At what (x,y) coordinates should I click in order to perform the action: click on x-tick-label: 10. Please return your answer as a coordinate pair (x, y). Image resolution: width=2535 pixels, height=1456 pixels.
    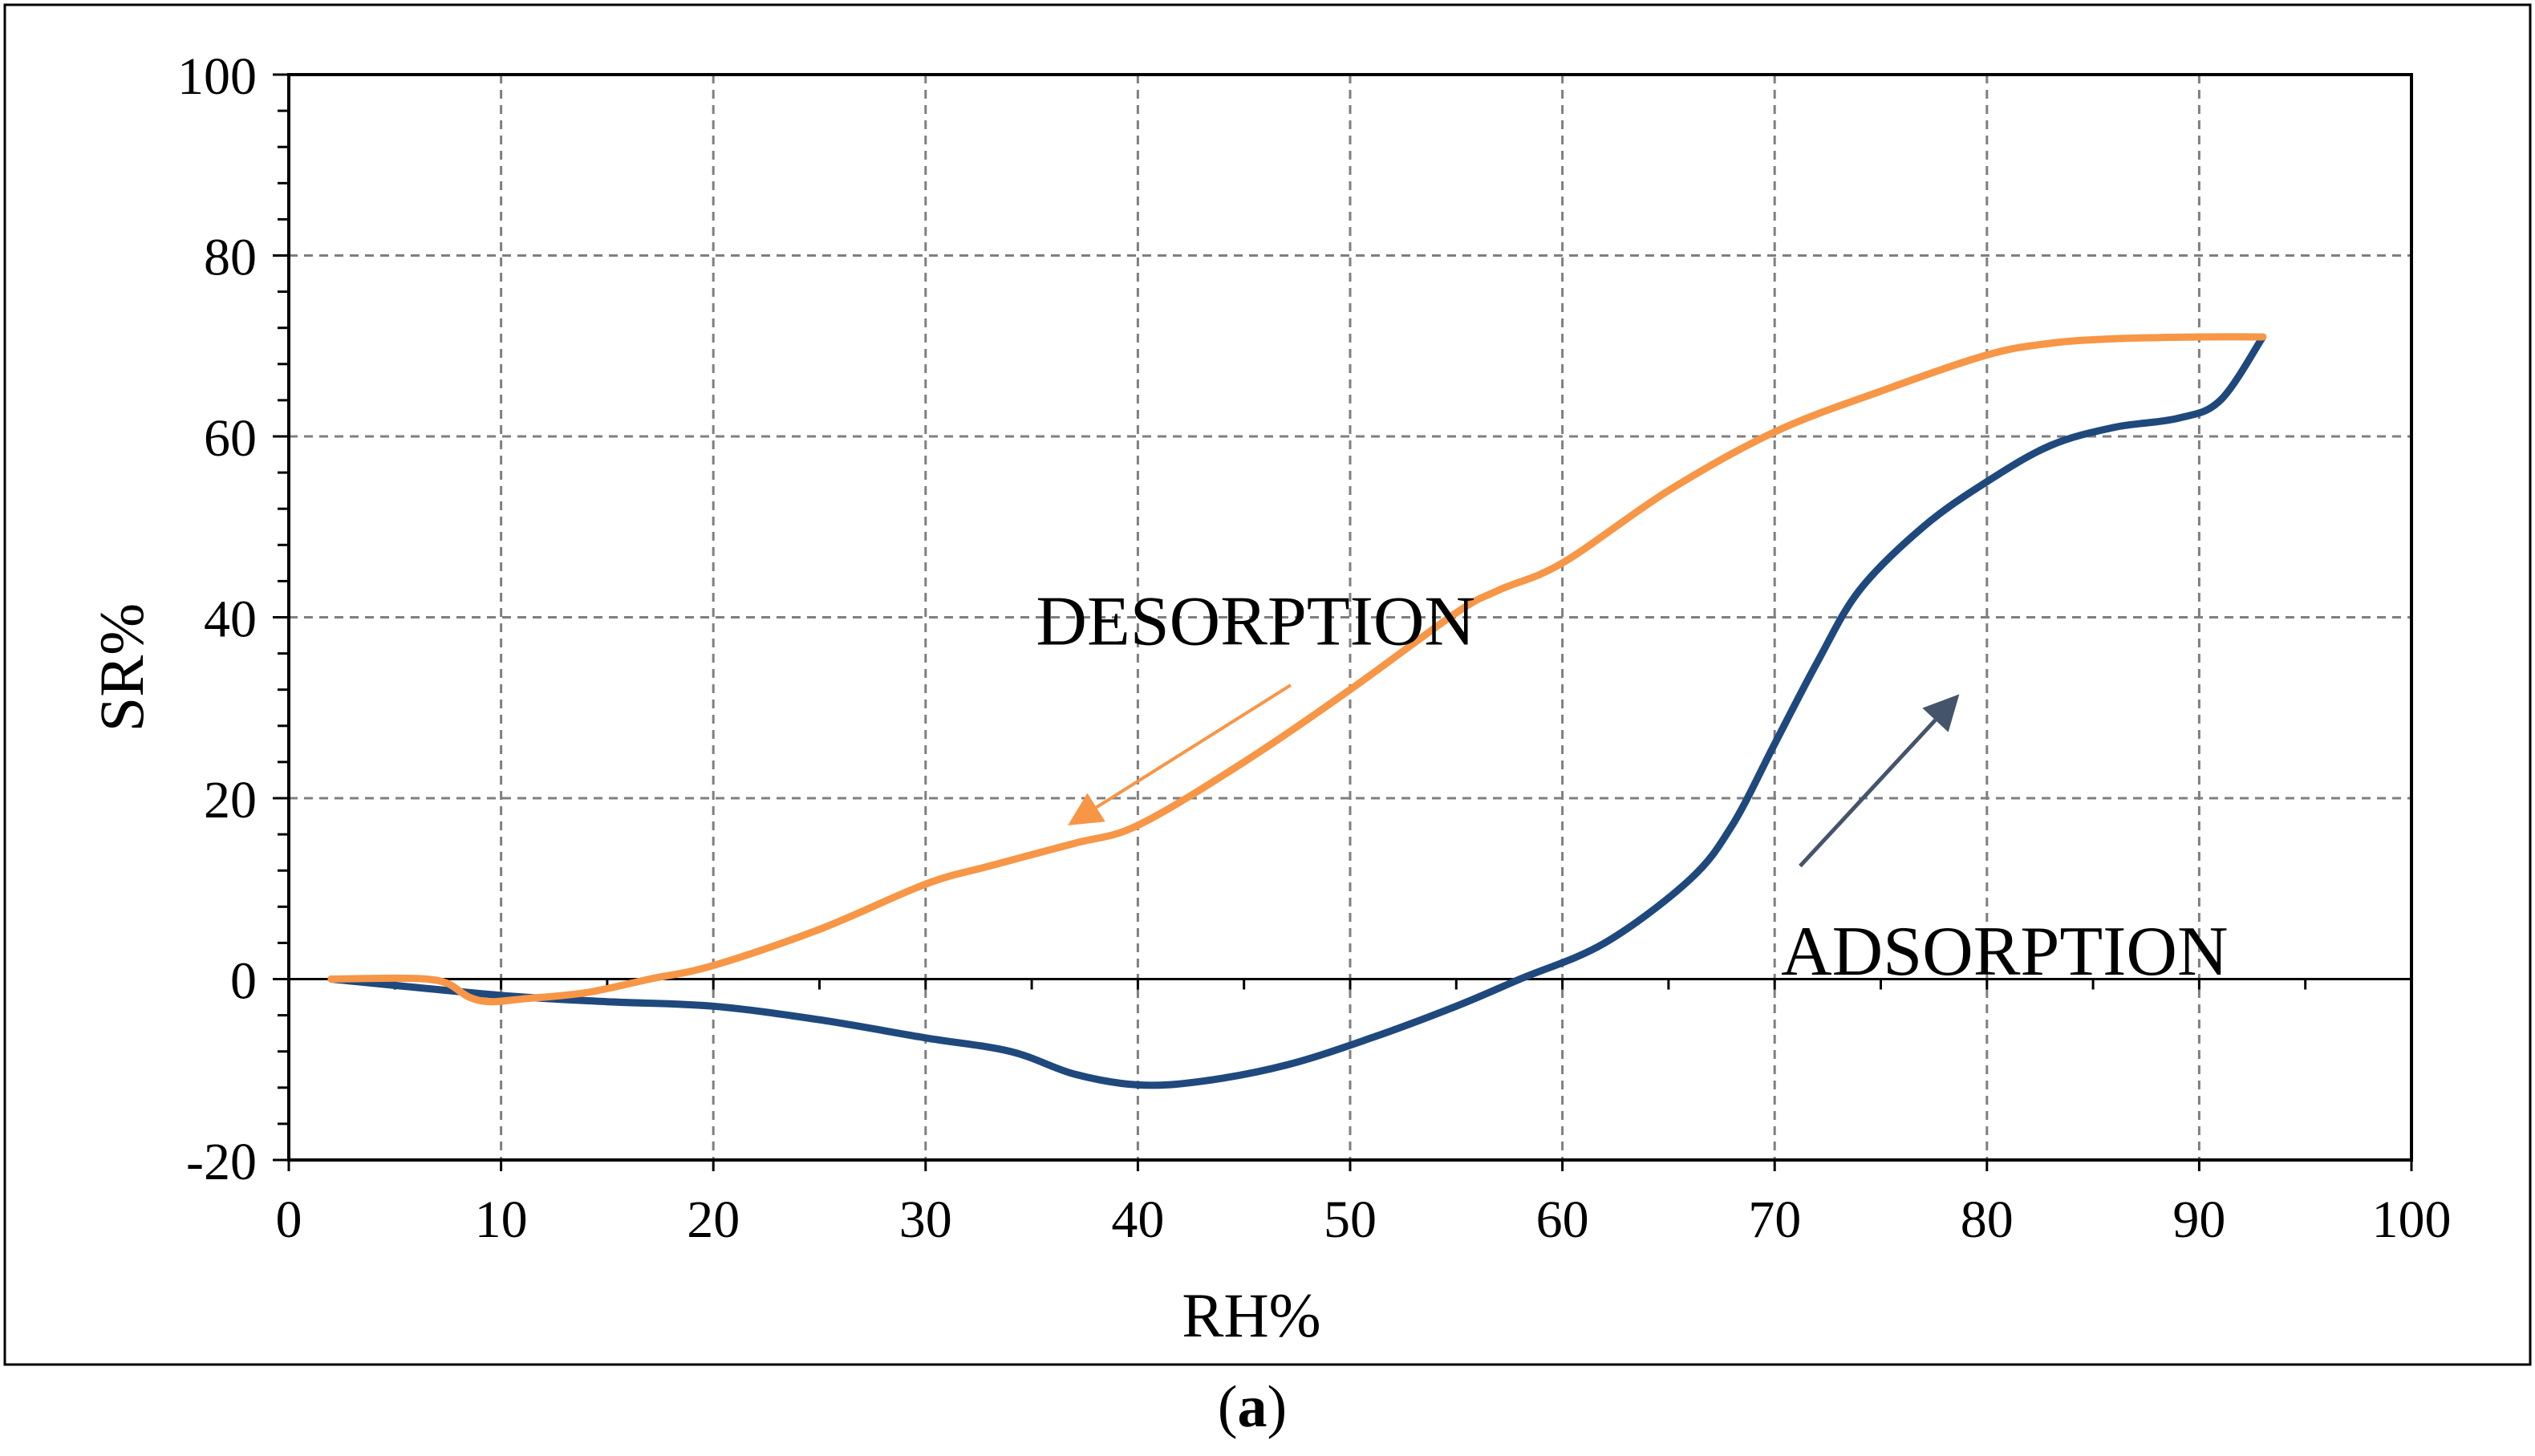
    Looking at the image, I should click on (501, 1219).